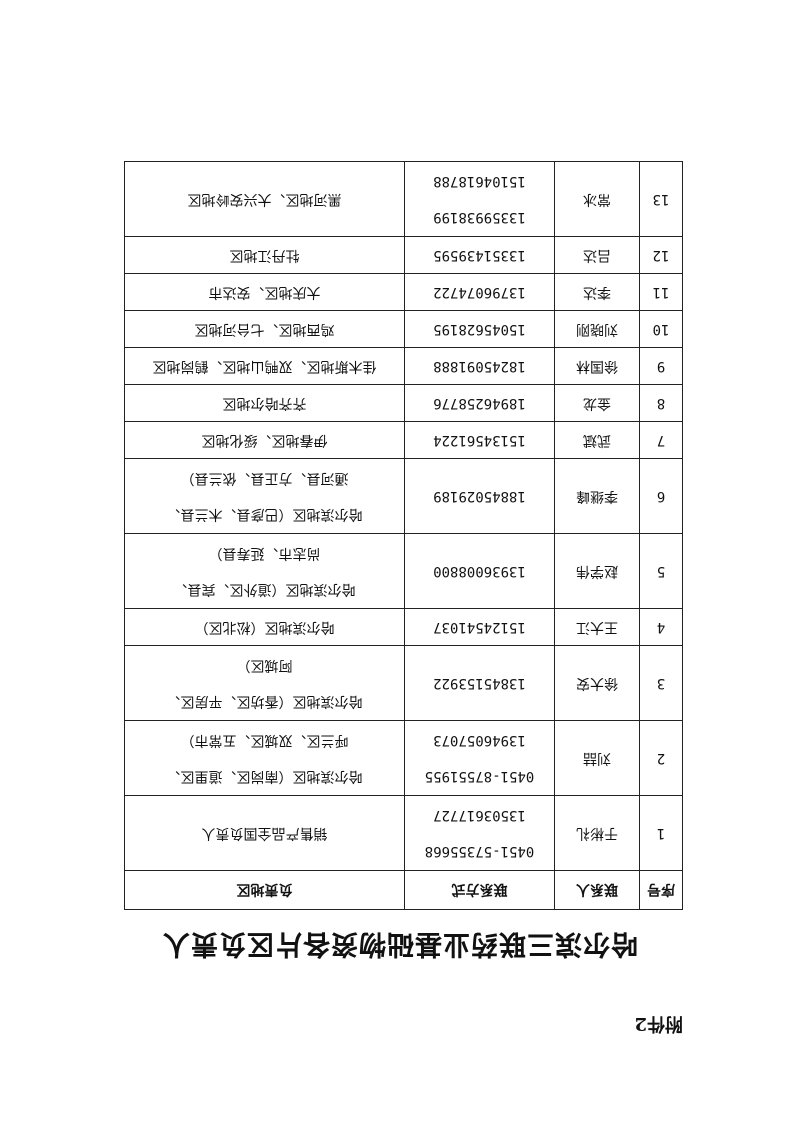 The width and height of the screenshot is (800, 1138). I want to click on row-number: 11, so click(661, 292).